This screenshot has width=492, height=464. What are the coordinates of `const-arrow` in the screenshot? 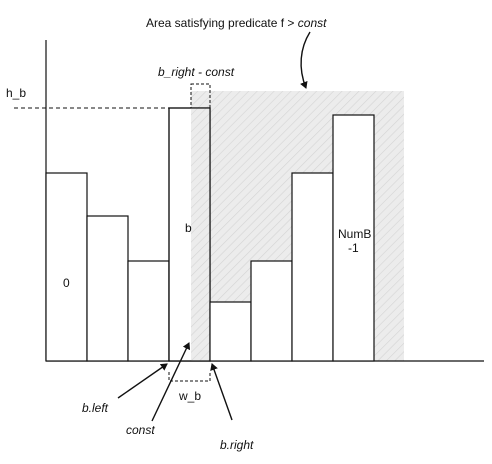 It's located at (171, 382).